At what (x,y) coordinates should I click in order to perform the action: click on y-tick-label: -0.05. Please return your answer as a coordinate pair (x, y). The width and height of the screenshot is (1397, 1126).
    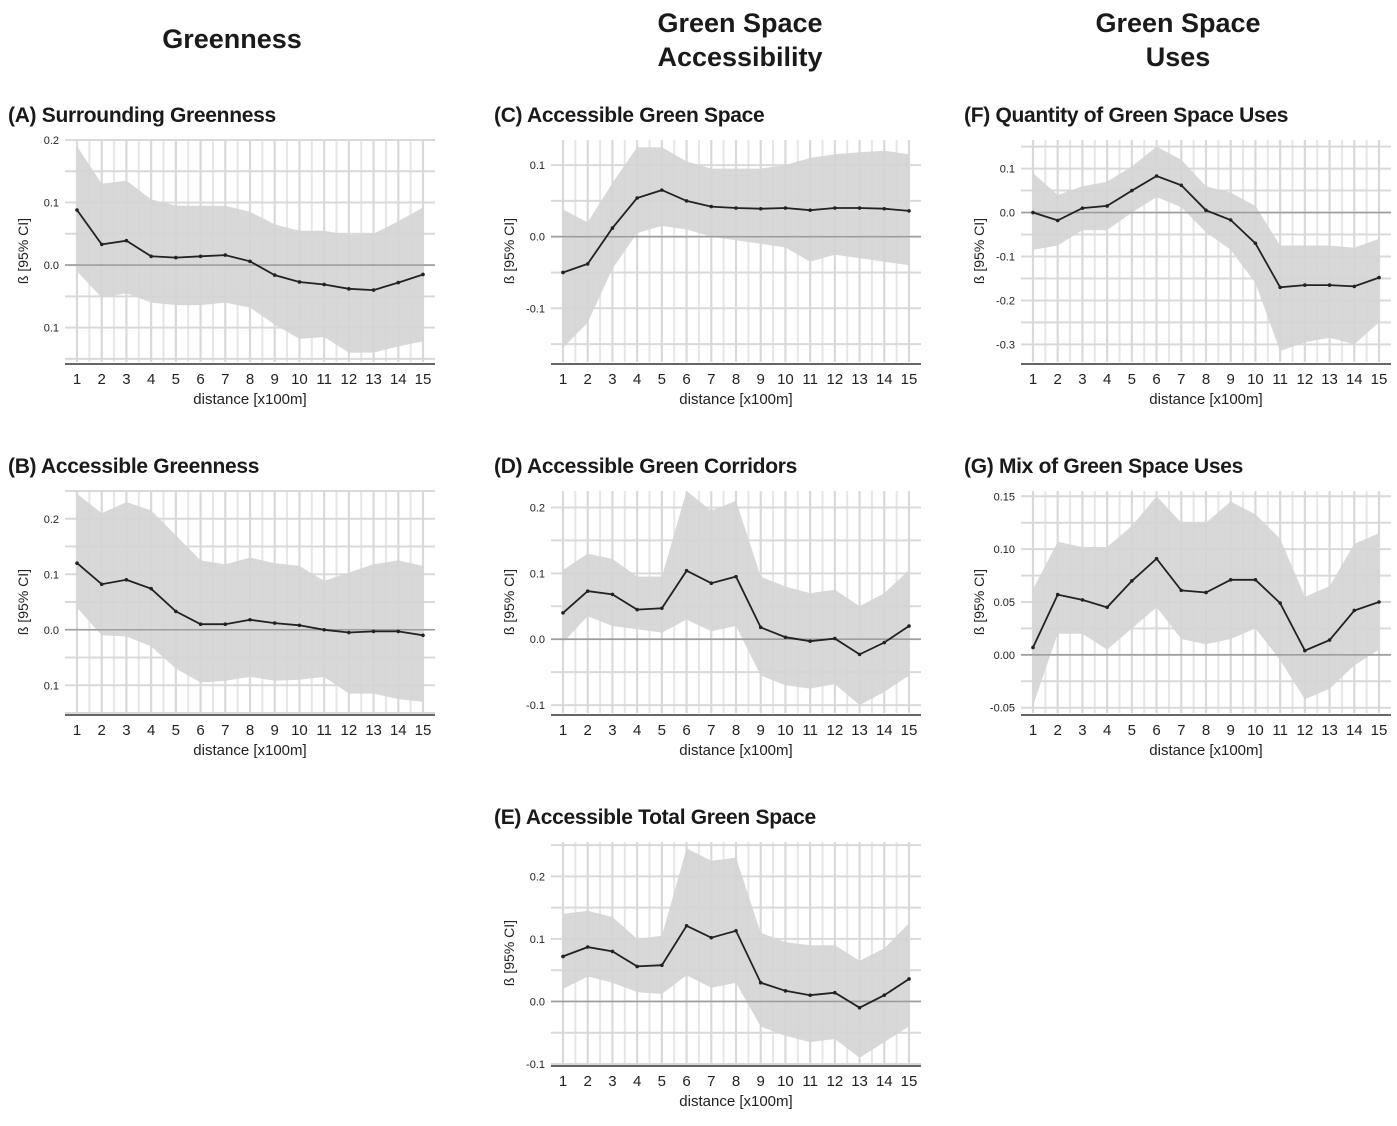
    Looking at the image, I should click on (1002, 709).